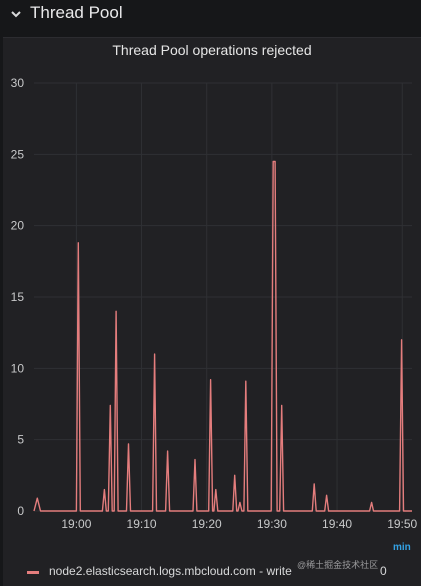  Describe the element at coordinates (142, 524) in the screenshot. I see `x-tick-label: 19:10` at that location.